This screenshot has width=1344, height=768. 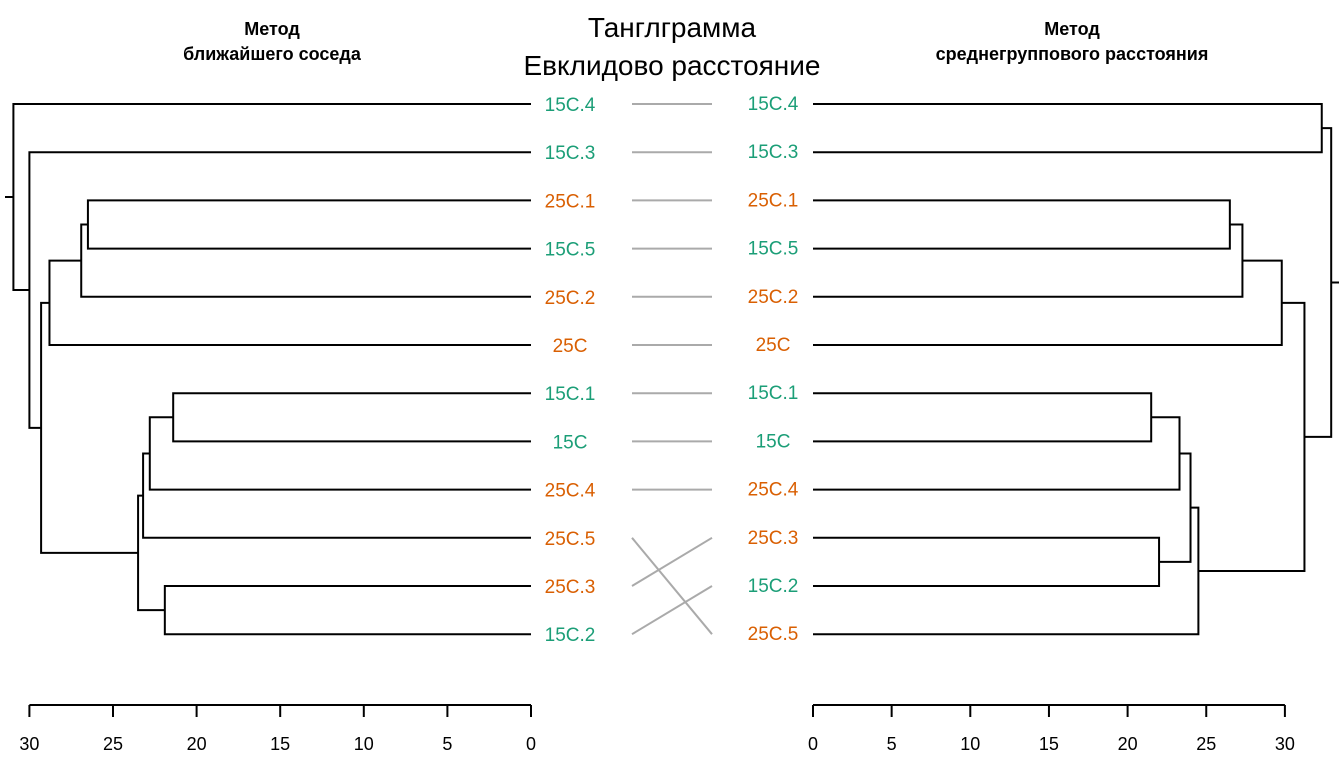 What do you see at coordinates (570, 442) in the screenshot?
I see `left-leaf-label: 15C` at bounding box center [570, 442].